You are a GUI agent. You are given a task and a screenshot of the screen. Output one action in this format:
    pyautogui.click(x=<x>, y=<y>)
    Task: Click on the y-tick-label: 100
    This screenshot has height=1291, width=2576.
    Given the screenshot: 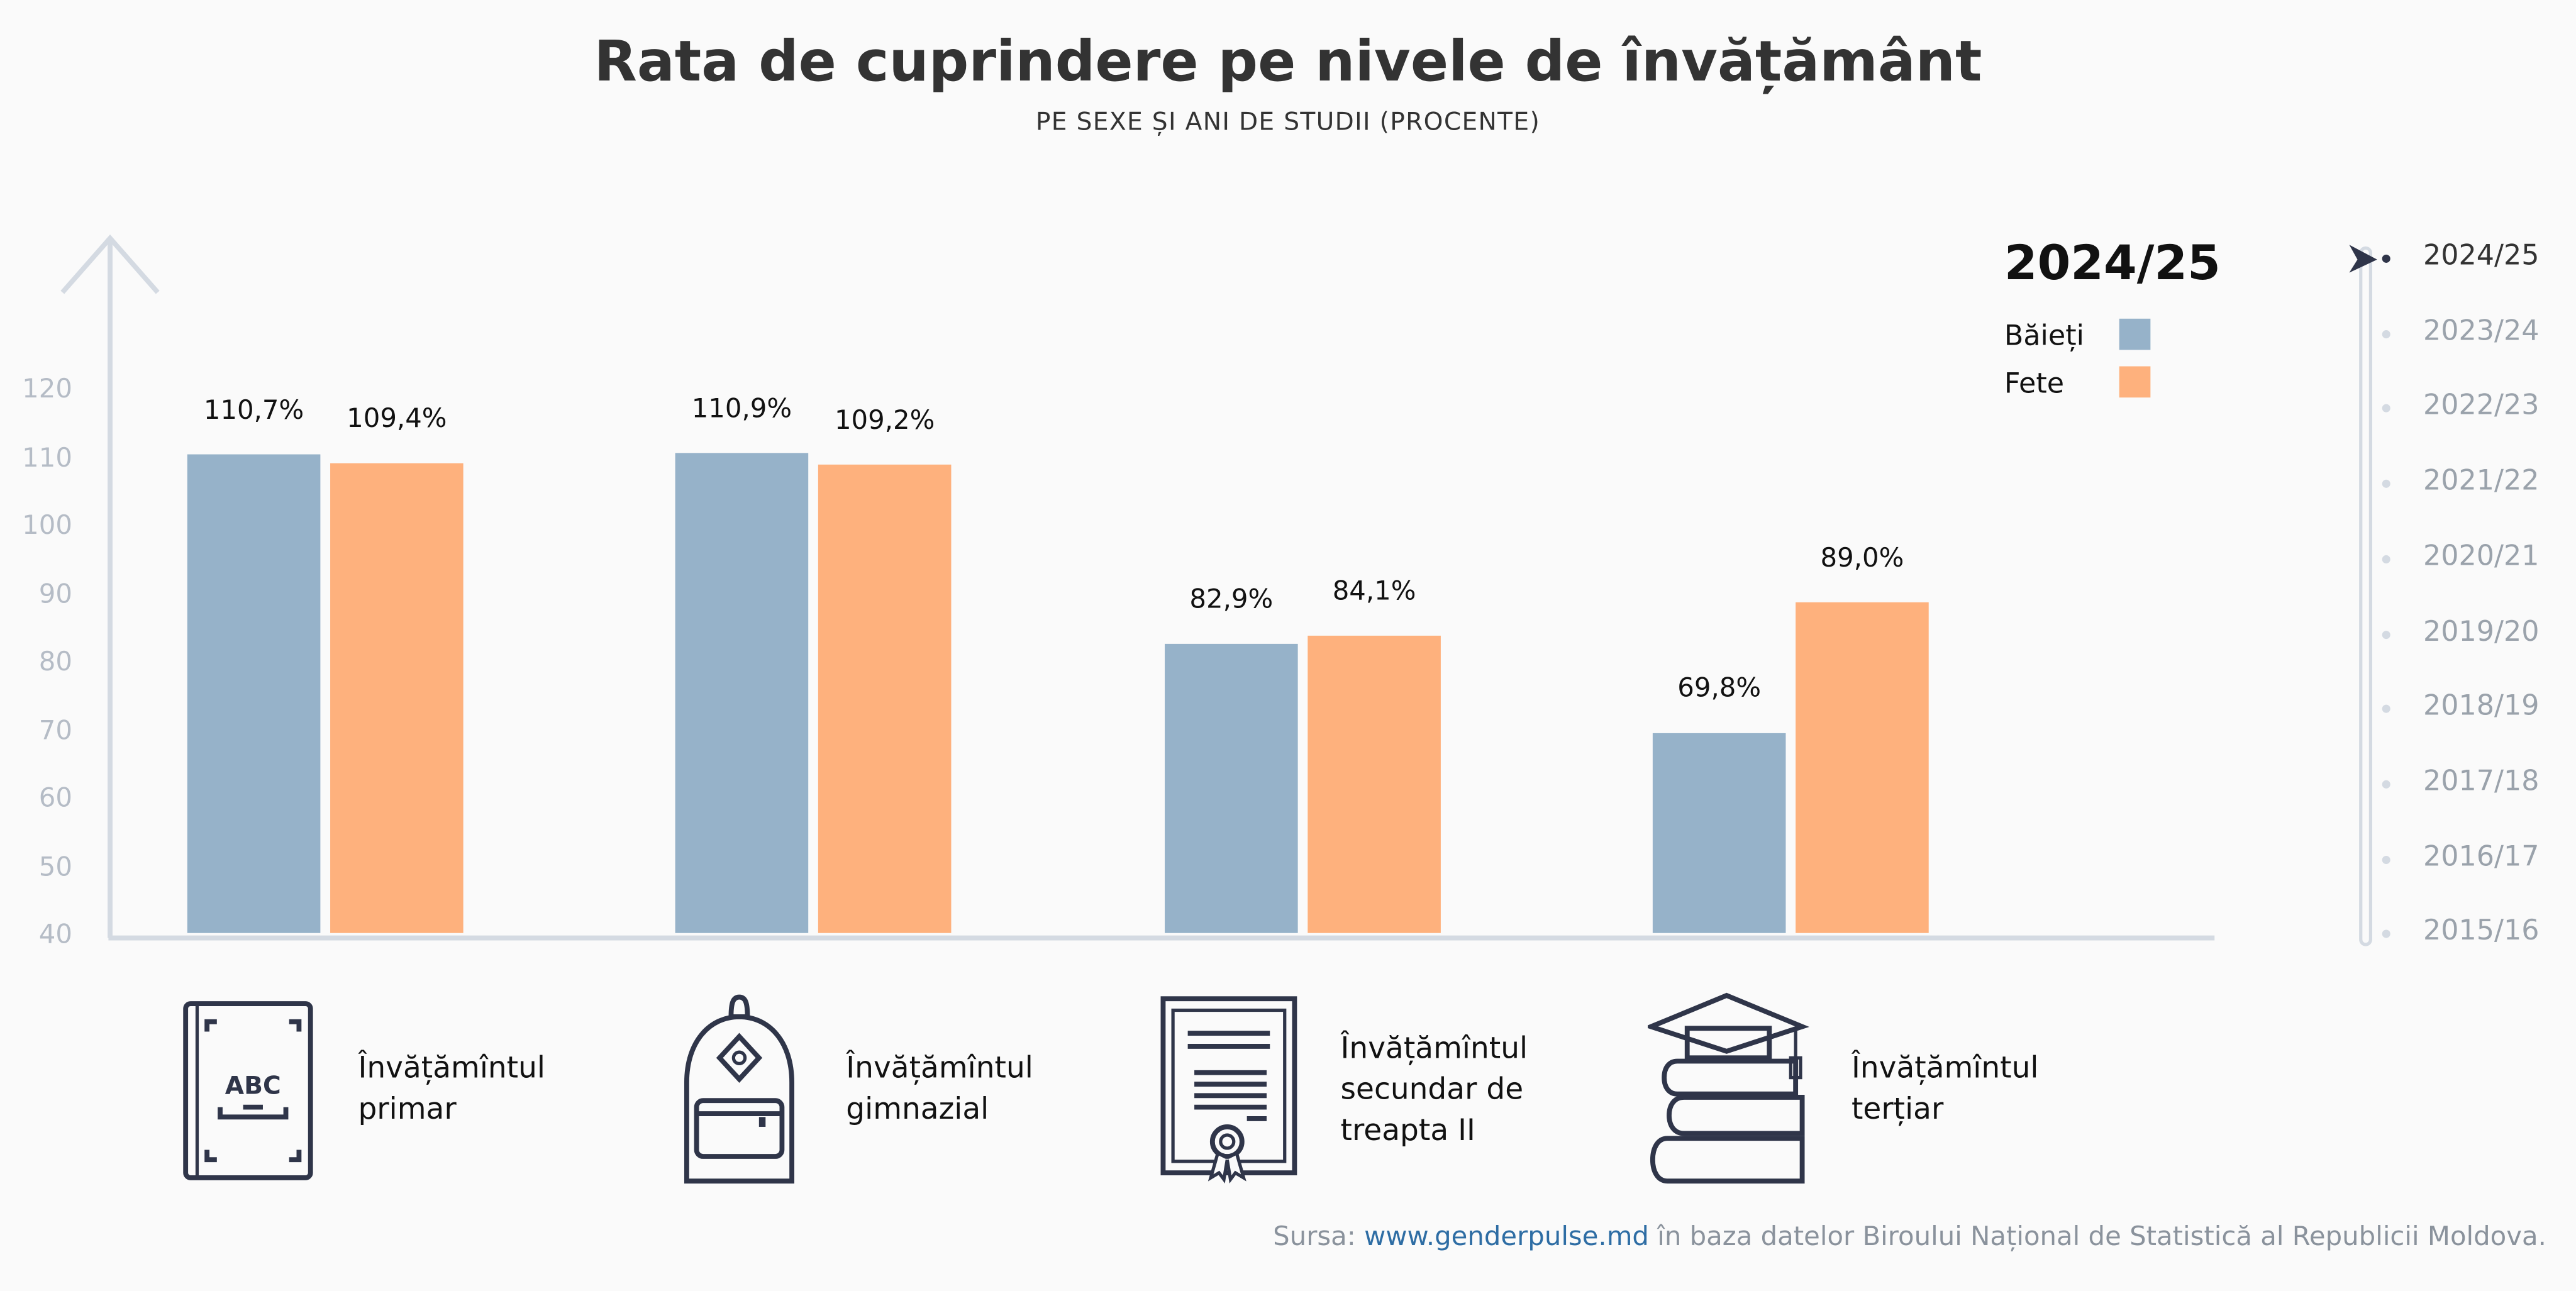 What is the action you would take?
    pyautogui.click(x=47, y=525)
    